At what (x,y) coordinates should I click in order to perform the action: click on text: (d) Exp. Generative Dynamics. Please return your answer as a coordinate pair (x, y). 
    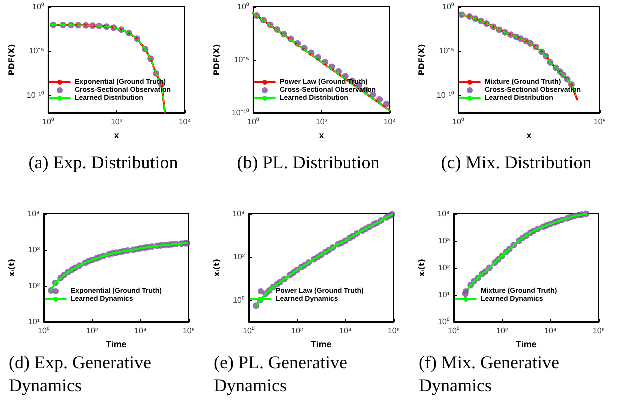
    Looking at the image, I should click on (82, 374).